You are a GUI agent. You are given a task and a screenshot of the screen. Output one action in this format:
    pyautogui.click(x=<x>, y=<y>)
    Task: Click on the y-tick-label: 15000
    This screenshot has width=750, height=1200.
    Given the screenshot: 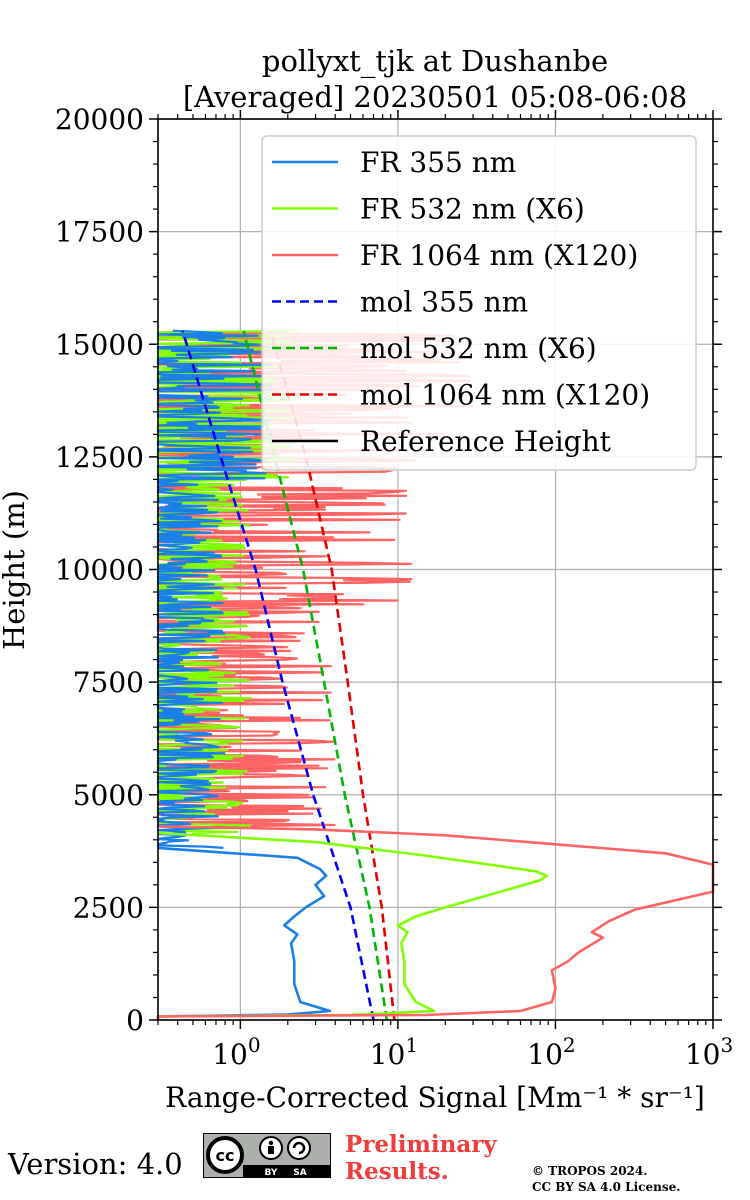 What is the action you would take?
    pyautogui.click(x=99, y=344)
    